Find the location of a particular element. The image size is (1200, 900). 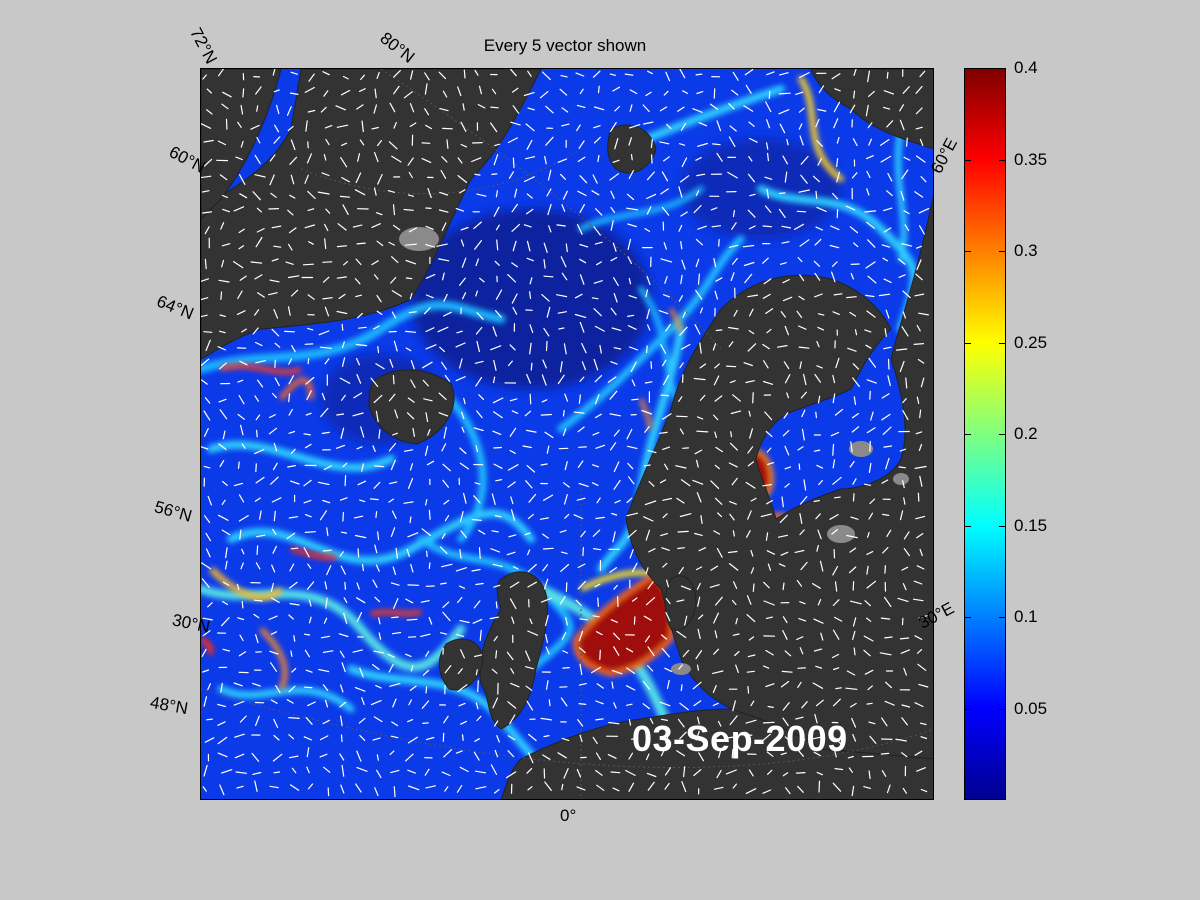

figure-title: Every 5 vector shown is located at coordinates (565, 45).